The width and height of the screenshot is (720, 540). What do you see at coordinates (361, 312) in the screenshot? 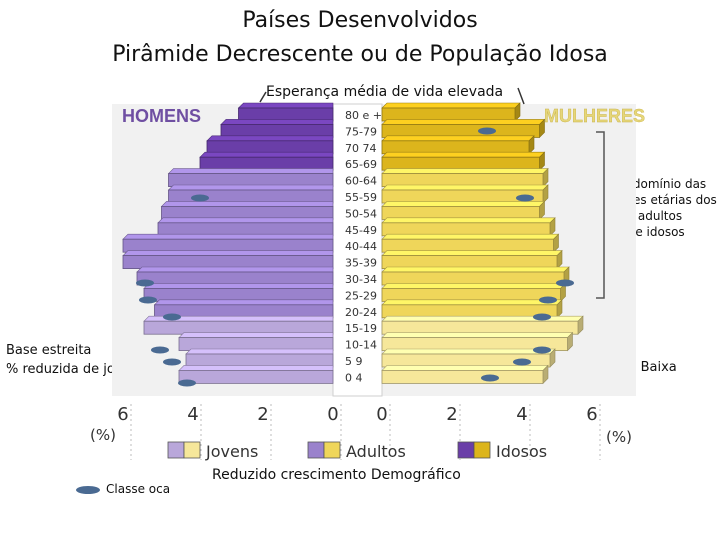
I see `age-tick-label-12: 20-24` at bounding box center [361, 312].